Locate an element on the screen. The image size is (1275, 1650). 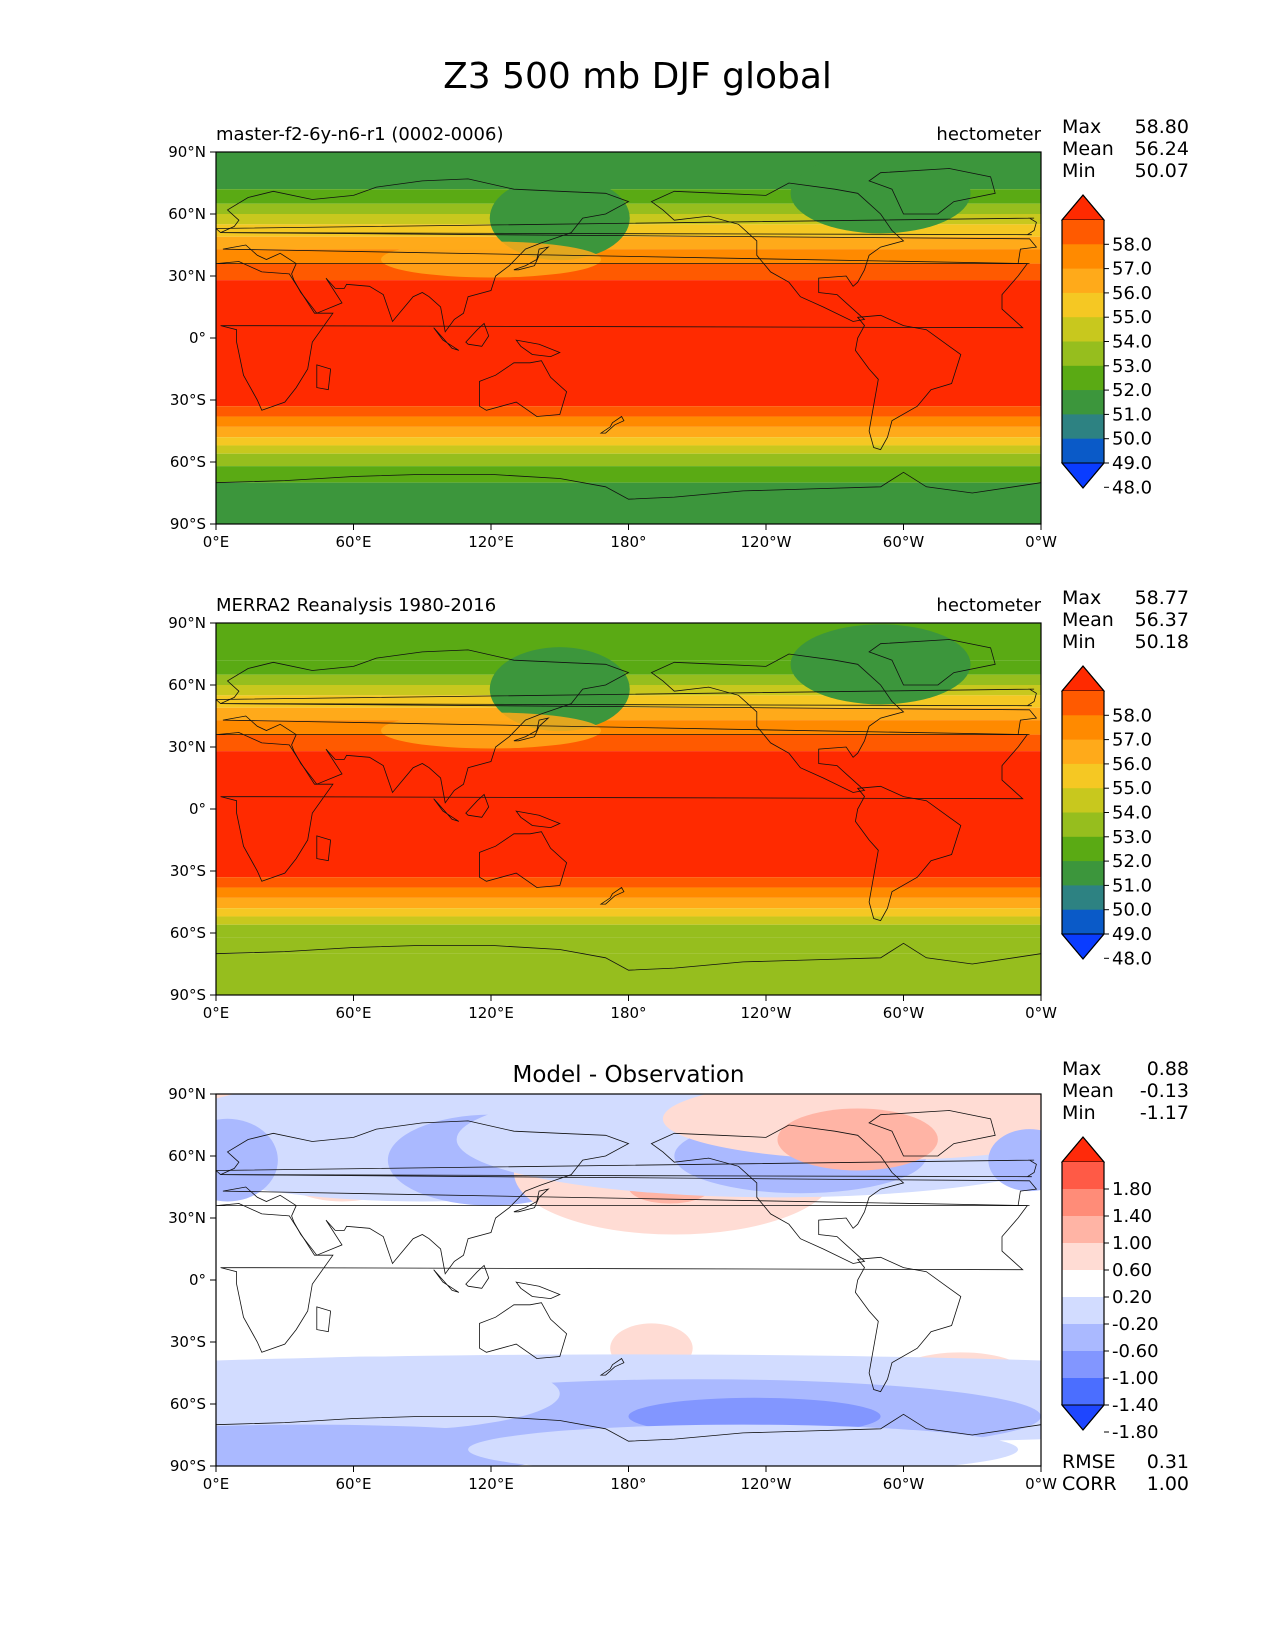
colorbar-tick-label: 51.0 is located at coordinates (1132, 414).